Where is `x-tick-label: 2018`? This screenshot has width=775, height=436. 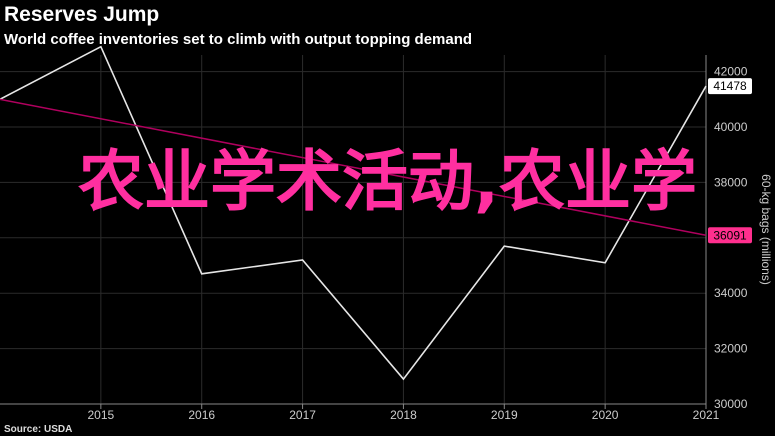
x-tick-label: 2018 is located at coordinates (403, 415).